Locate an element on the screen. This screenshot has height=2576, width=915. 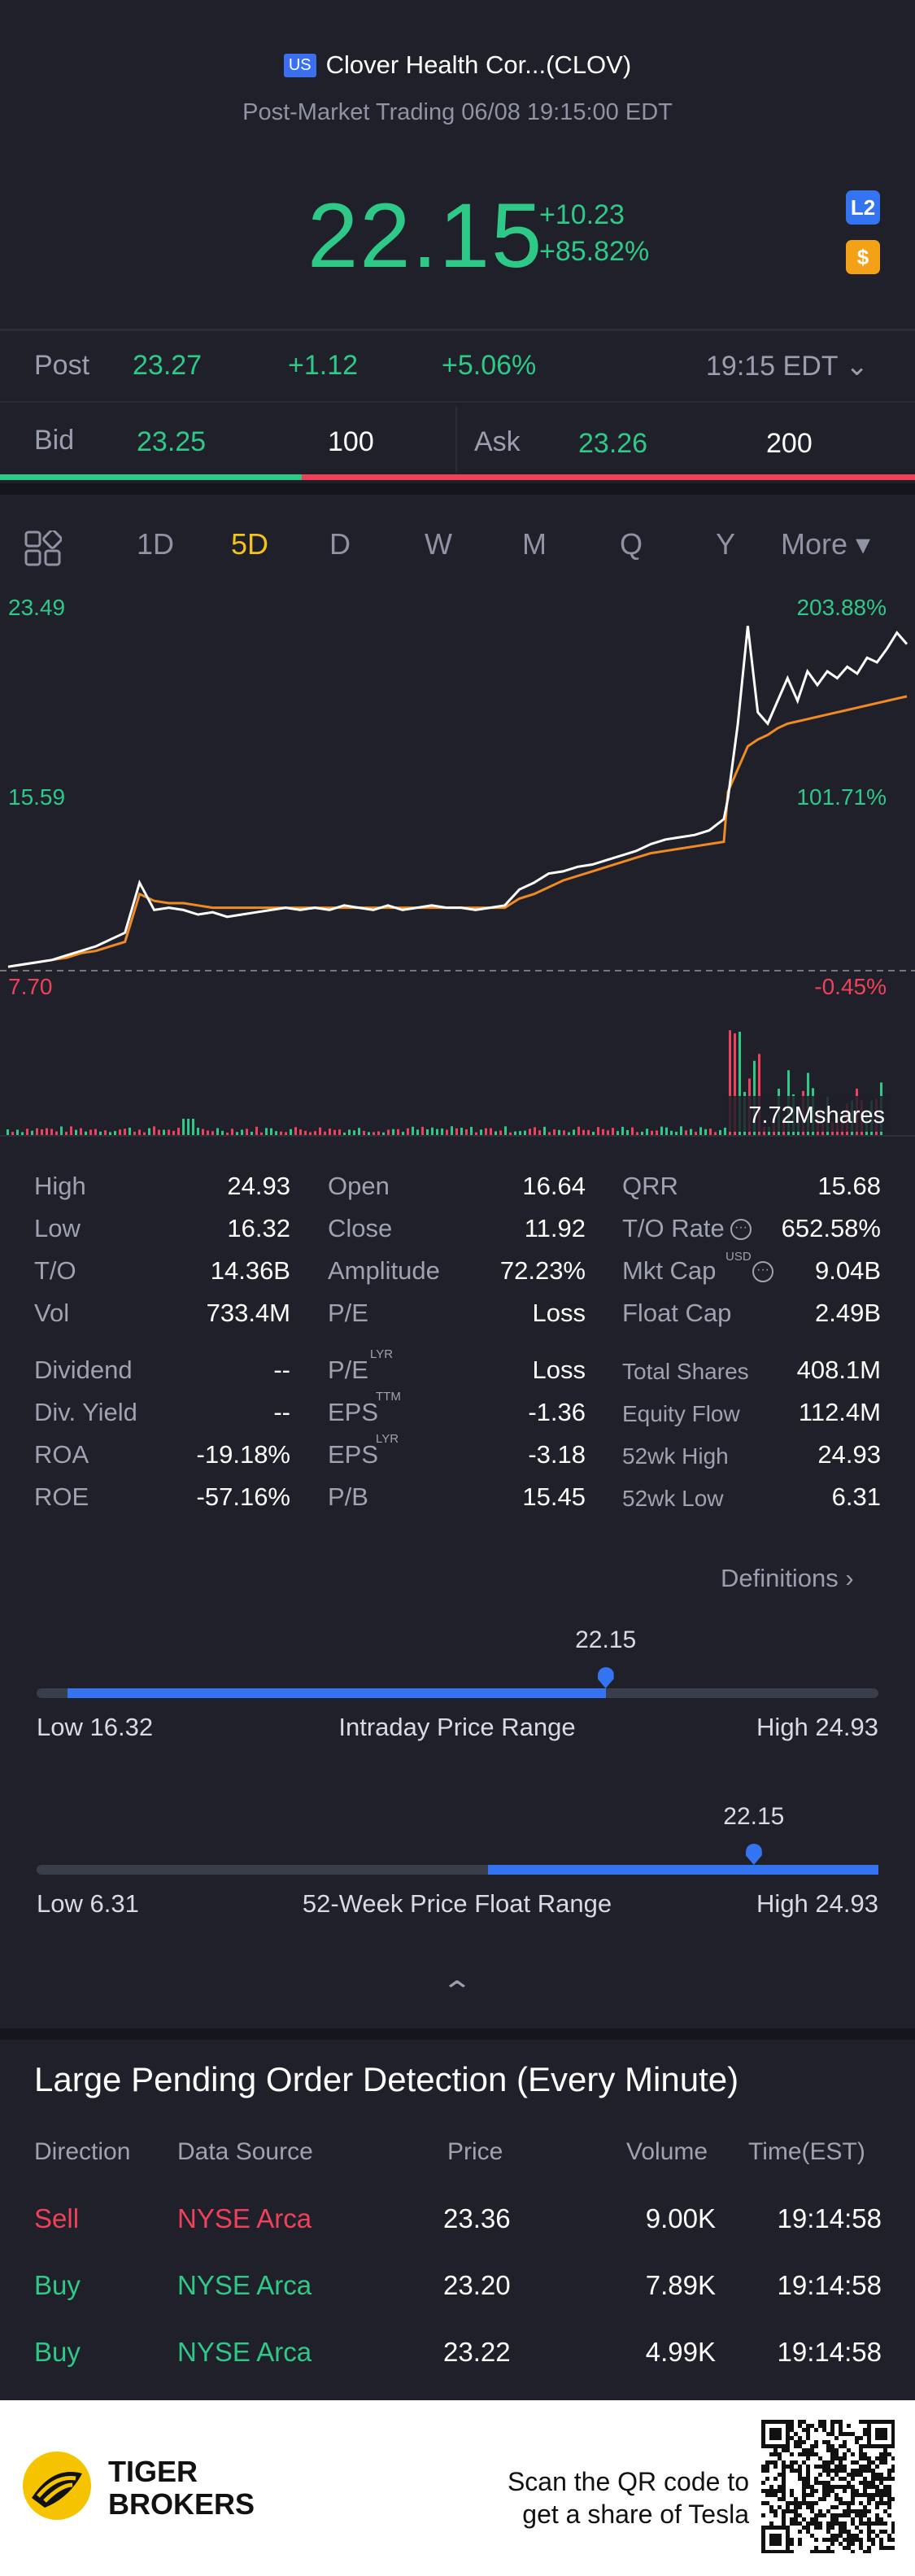
order-direction: Sell is located at coordinates (57, 2218).